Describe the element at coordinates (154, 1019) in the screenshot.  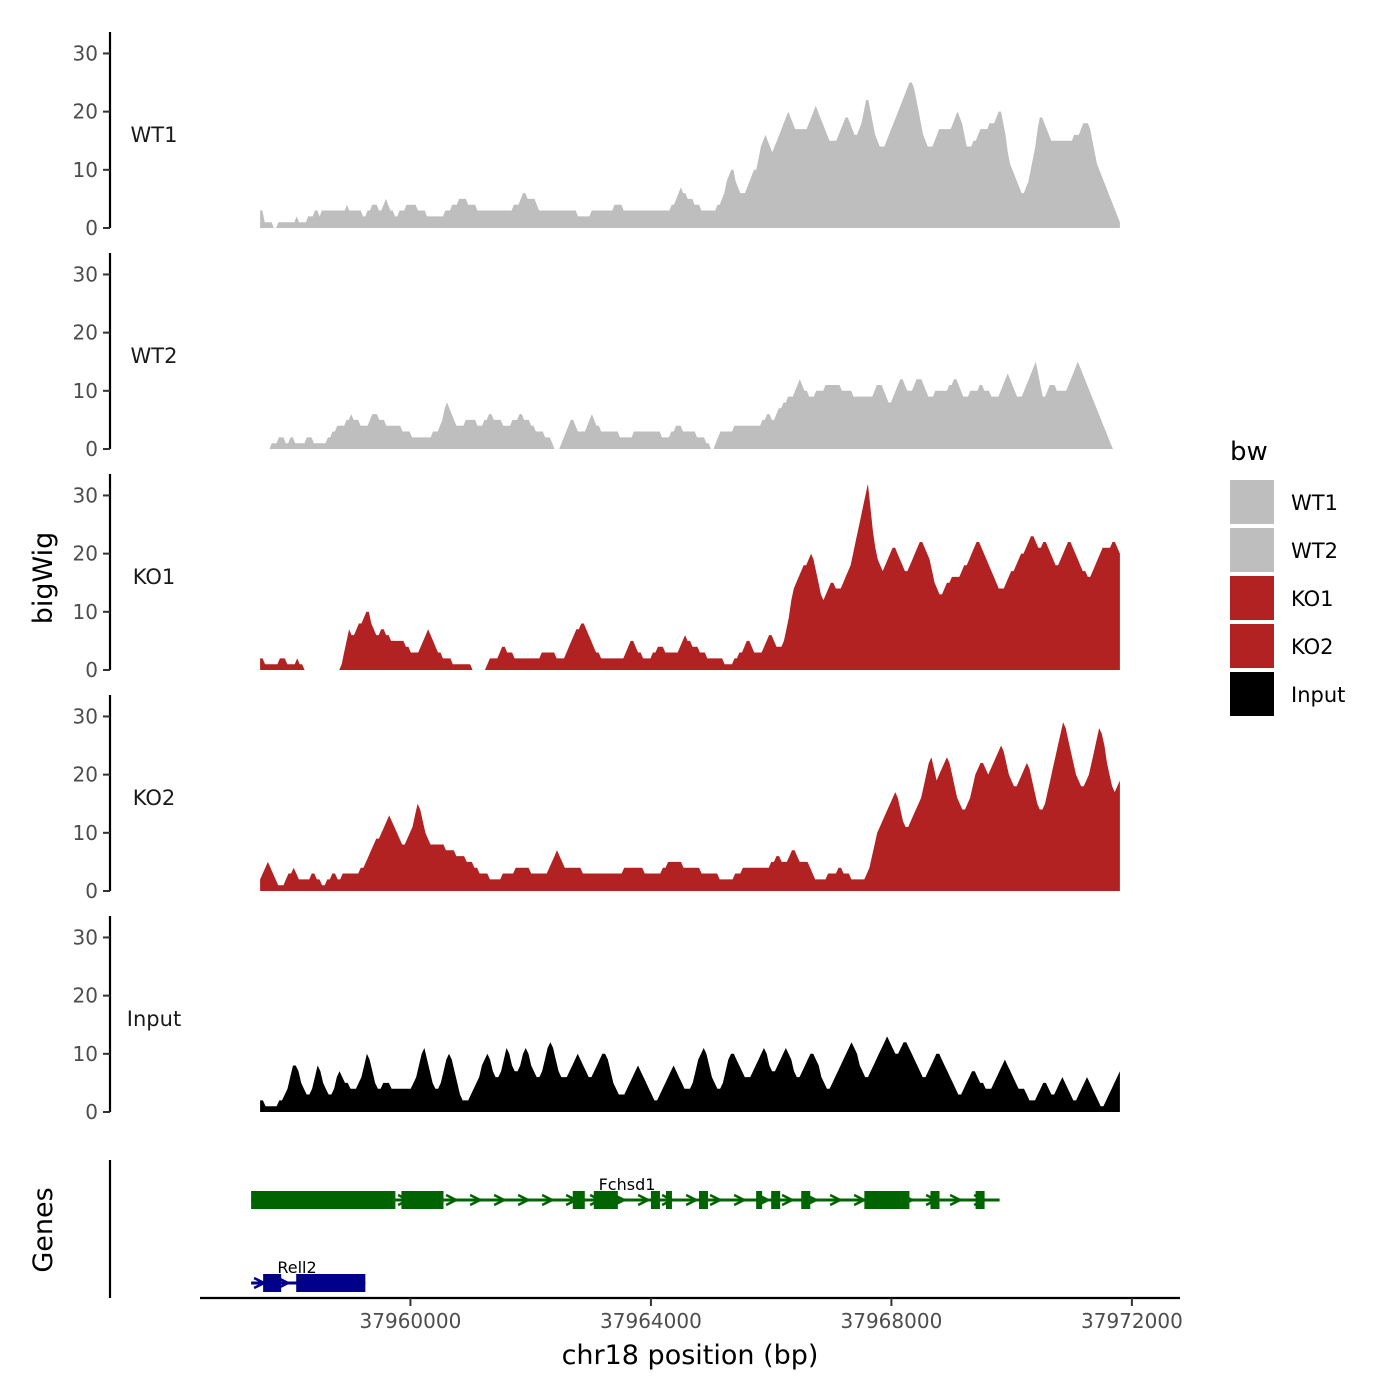
I see `track-label-input: Input` at that location.